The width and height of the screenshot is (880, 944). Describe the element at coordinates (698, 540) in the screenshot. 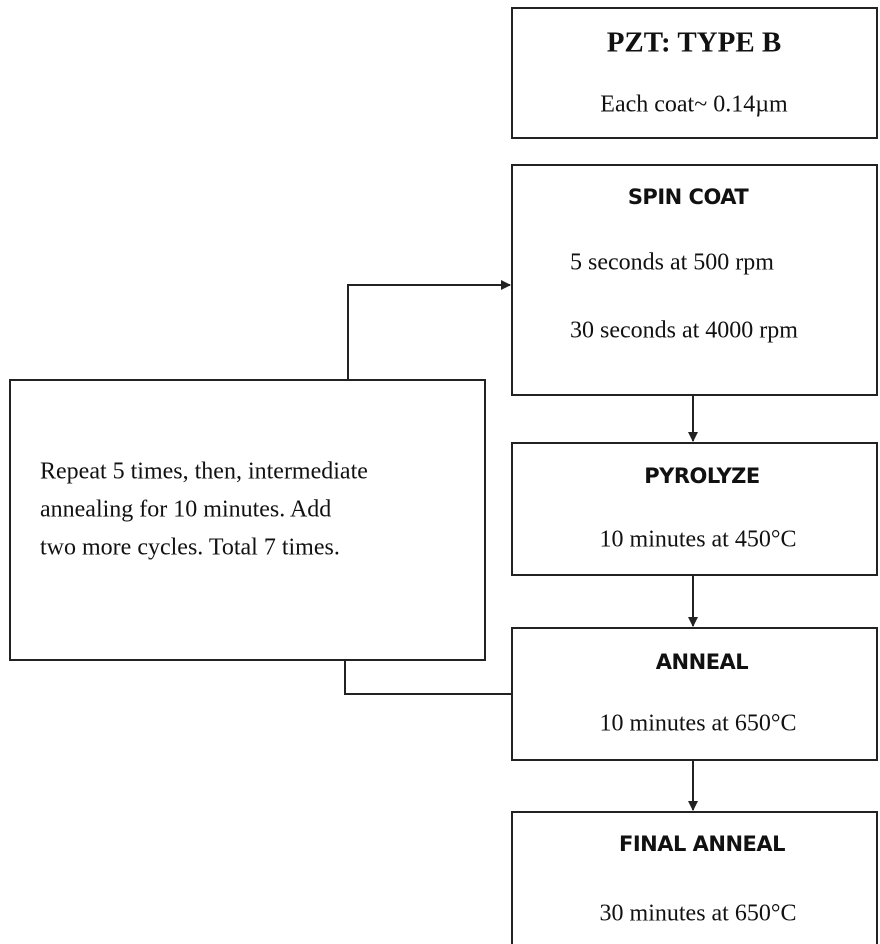

I see `box-text: 10 minutes at 450°C` at that location.